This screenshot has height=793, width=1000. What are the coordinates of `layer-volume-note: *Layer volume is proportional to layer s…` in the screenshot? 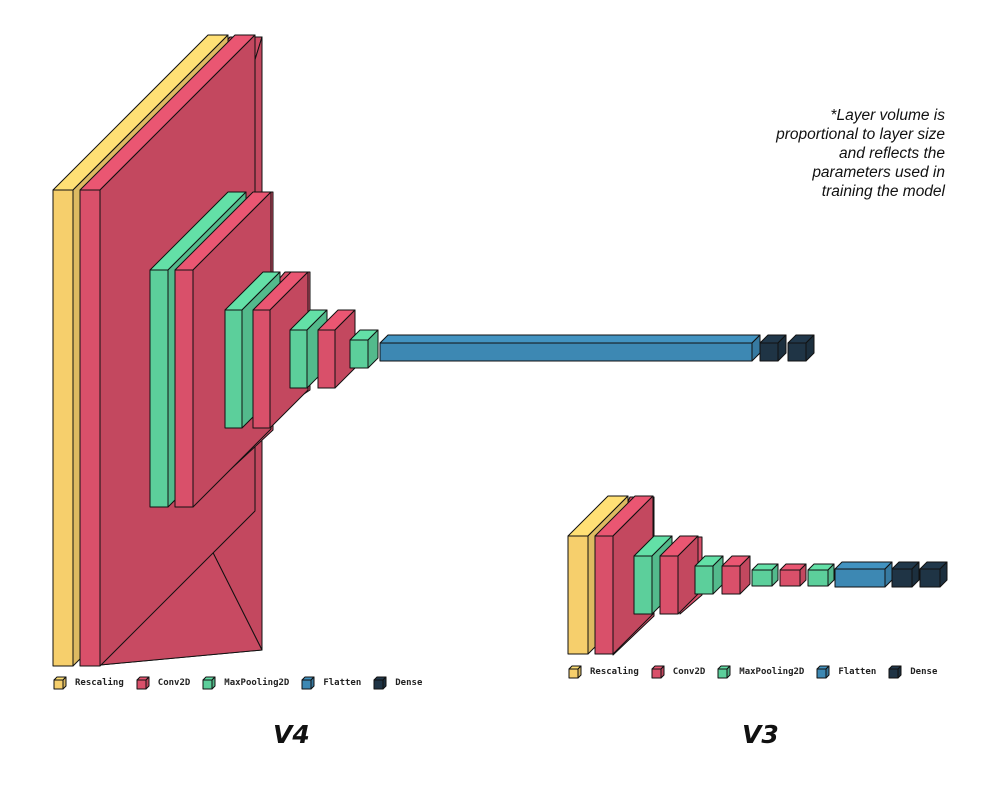 It's located at (825, 153).